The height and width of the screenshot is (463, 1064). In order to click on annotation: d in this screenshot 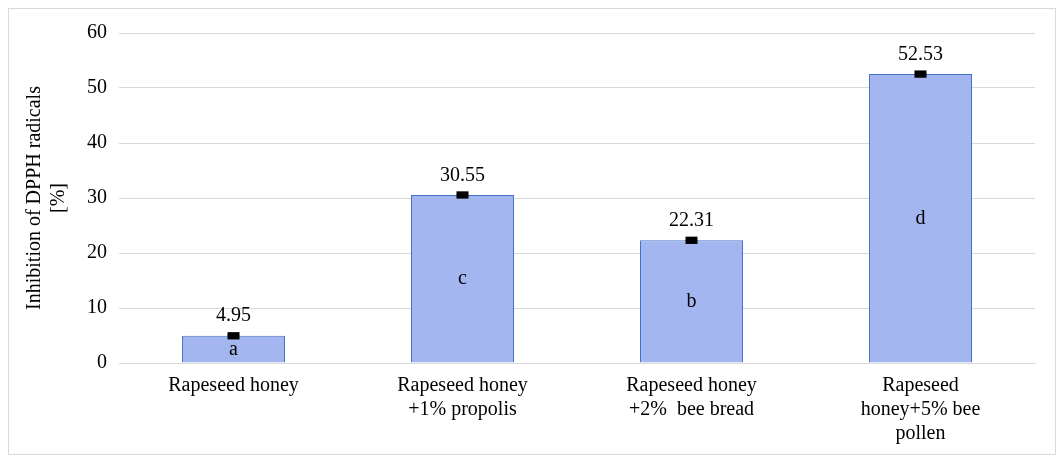, I will do `click(920, 216)`.